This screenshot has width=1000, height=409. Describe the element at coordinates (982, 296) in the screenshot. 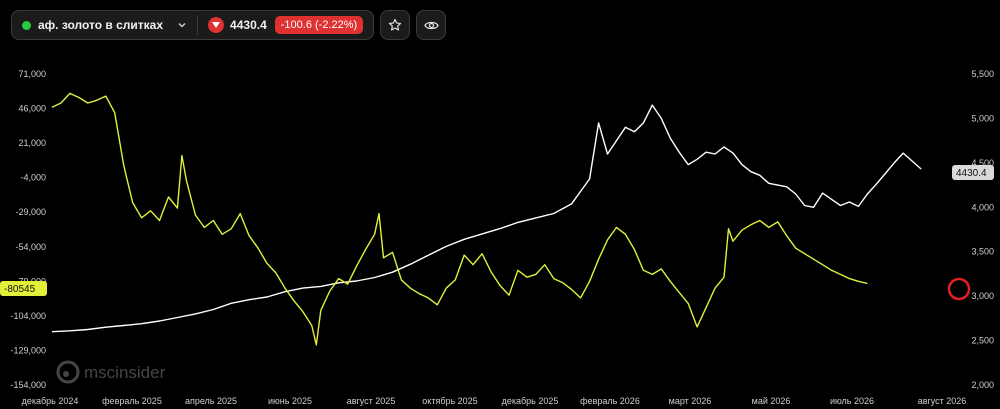

I see `right-tick-label: 3,000` at that location.